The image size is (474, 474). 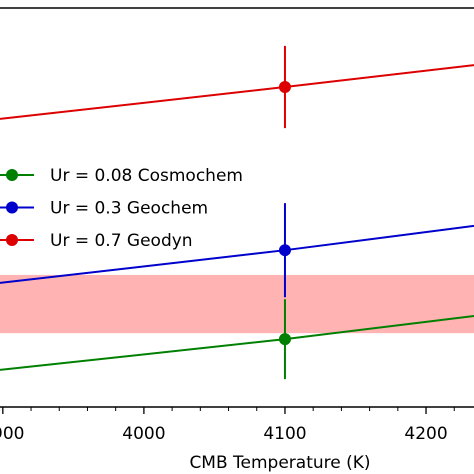 I want to click on legend-label: Ur = 0.08 Cosmochem, so click(x=146, y=176).